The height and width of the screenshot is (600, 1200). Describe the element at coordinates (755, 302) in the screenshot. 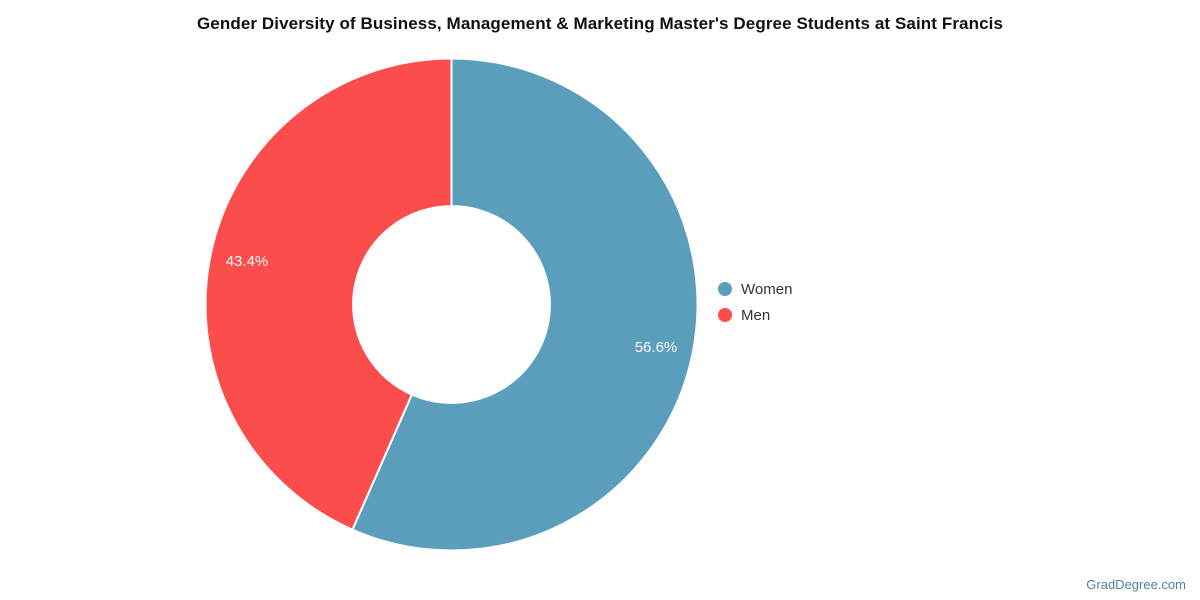

I see `legend: Women Men` at that location.